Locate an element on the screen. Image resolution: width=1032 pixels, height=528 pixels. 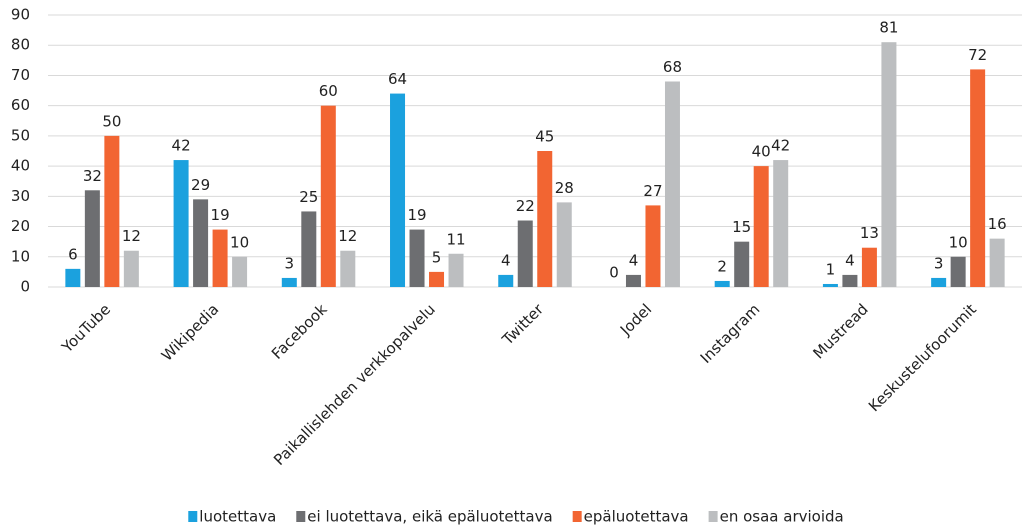
data-label: 27 is located at coordinates (652, 191).